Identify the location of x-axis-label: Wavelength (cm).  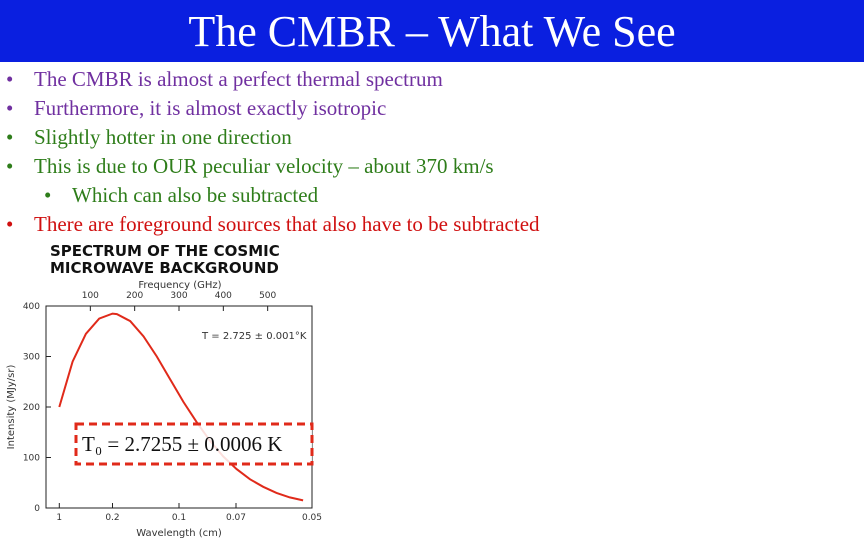
(179, 533).